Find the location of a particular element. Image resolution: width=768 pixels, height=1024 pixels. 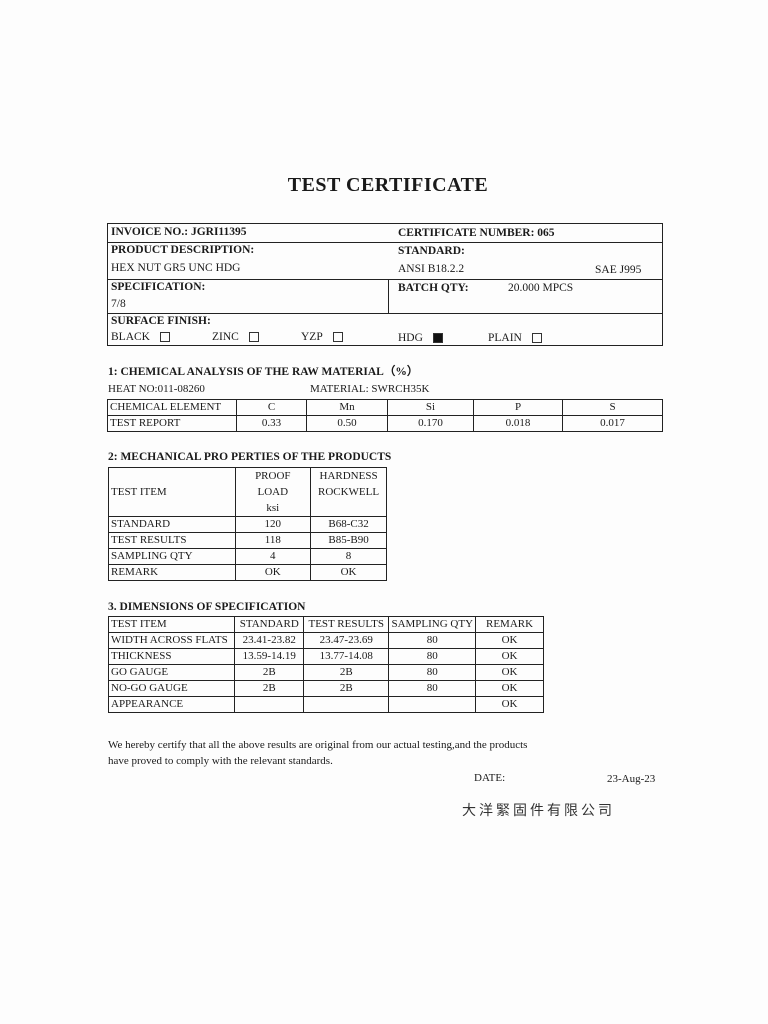

table-row: TEST REPORT 0.33 0.50 0.170 0.018 0.017 is located at coordinates (385, 423).